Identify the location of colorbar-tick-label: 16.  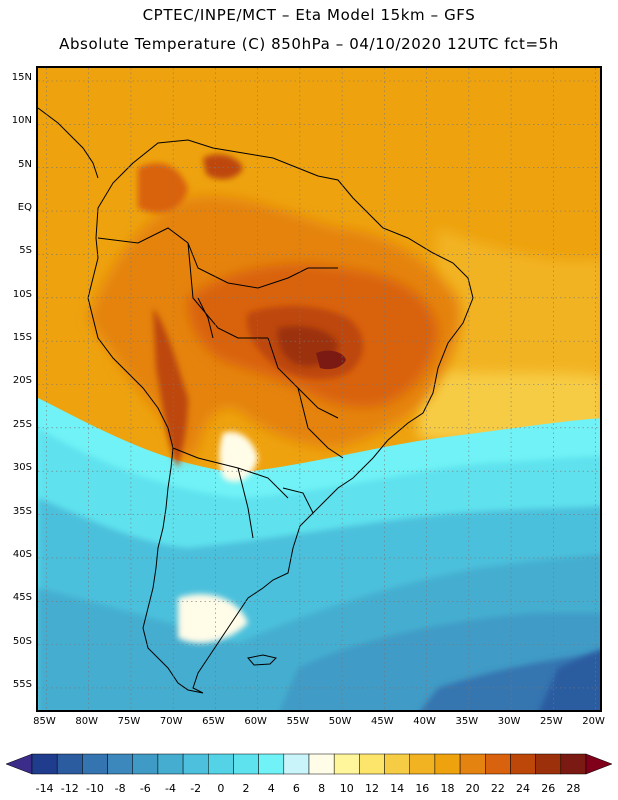
(422, 788).